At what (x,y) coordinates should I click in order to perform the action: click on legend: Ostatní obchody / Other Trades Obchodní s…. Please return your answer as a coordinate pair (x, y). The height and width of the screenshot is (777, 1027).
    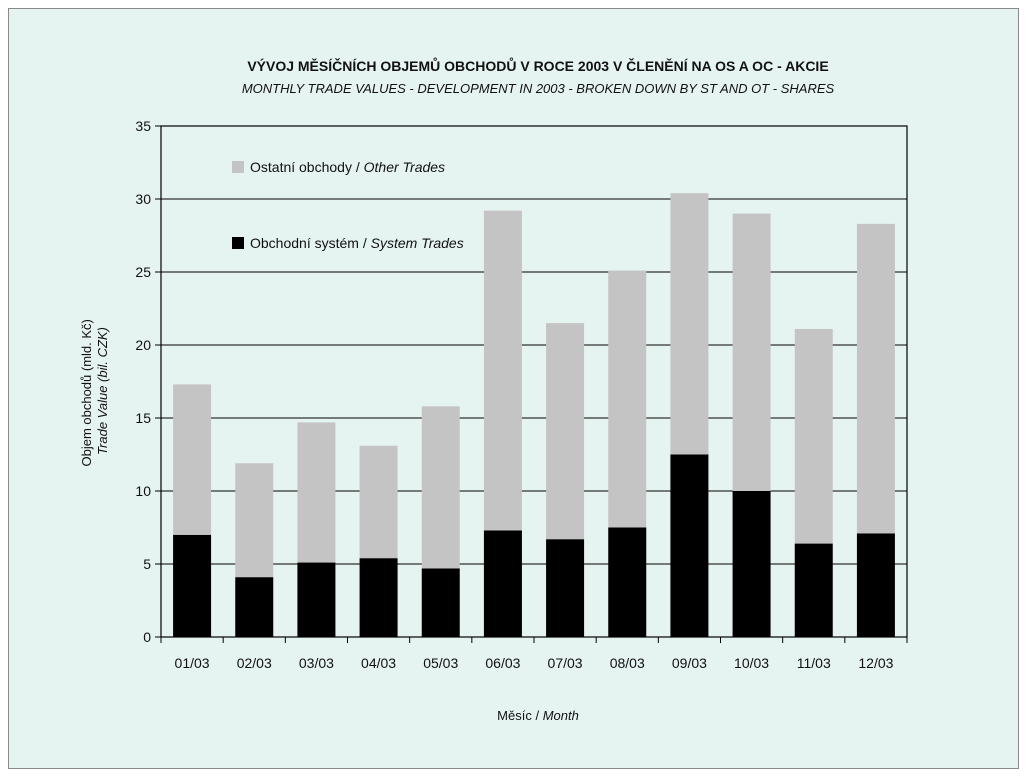
    Looking at the image, I should click on (348, 205).